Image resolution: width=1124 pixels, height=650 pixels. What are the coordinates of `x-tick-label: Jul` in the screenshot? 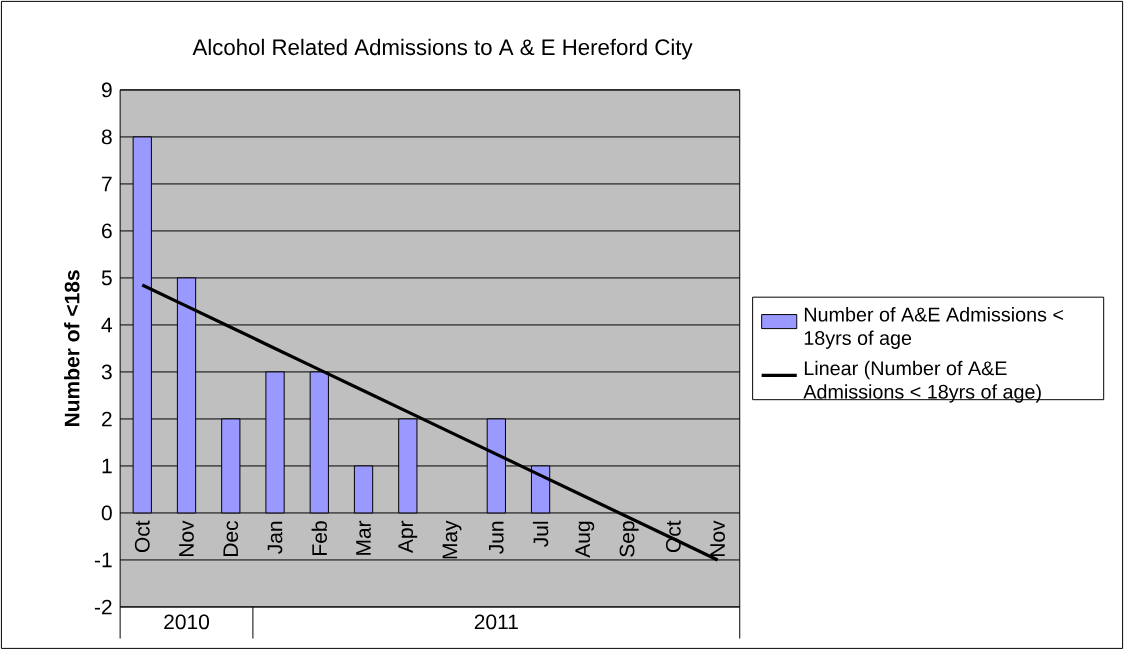 It's located at (540, 534).